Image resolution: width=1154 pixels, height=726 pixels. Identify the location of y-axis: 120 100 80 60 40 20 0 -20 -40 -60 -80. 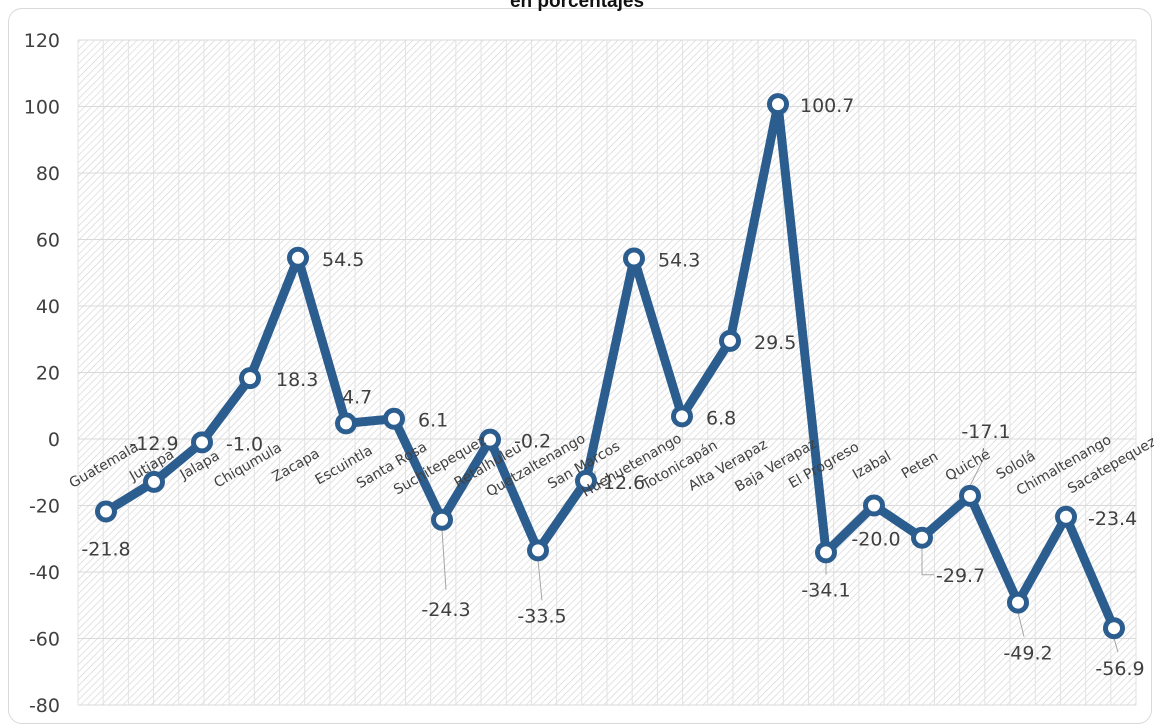
(42, 373).